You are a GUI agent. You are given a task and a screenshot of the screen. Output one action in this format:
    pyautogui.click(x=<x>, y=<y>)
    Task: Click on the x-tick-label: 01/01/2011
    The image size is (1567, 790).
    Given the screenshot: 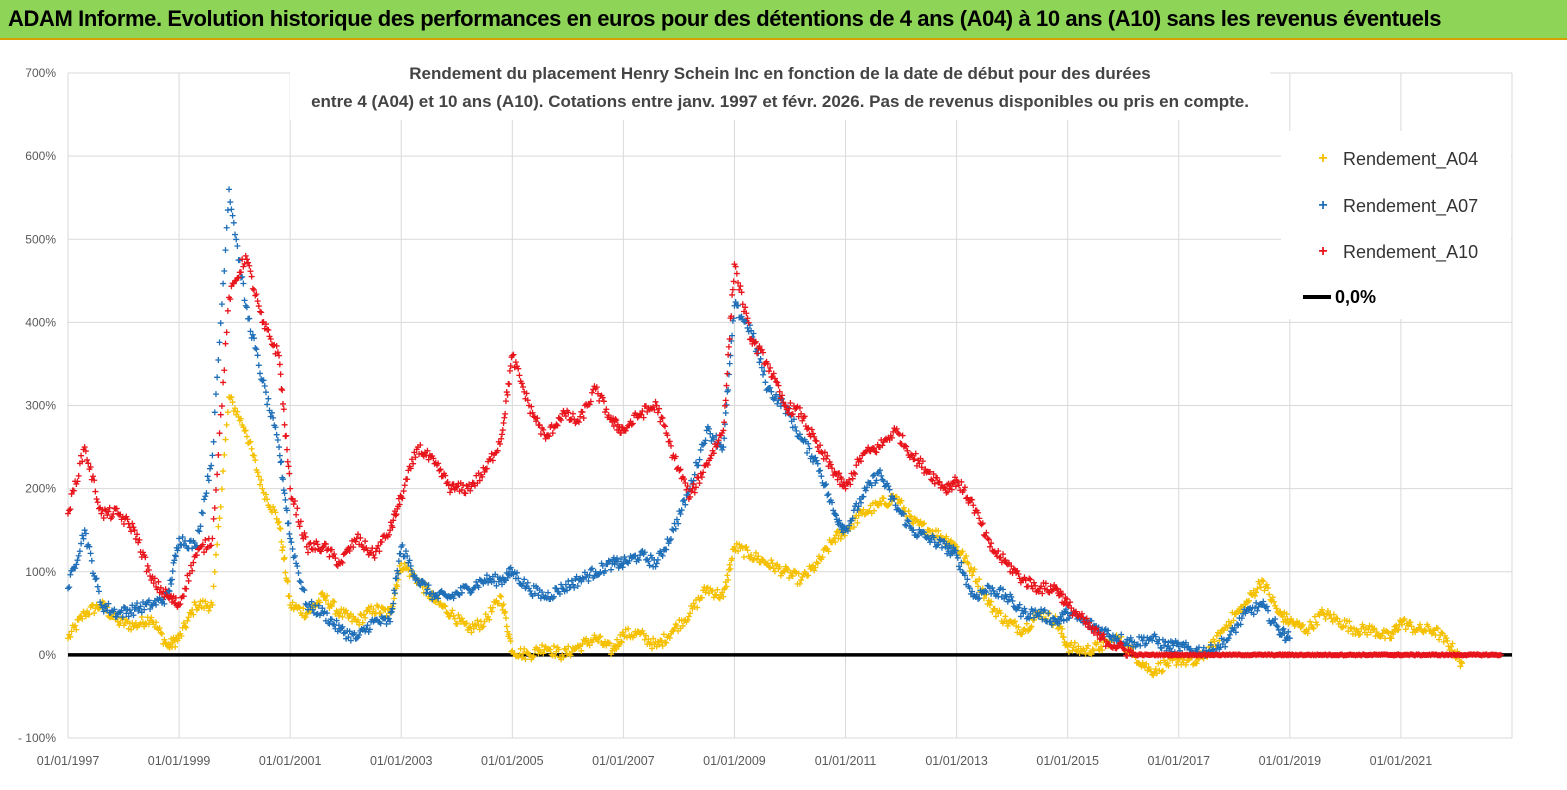 What is the action you would take?
    pyautogui.click(x=846, y=761)
    